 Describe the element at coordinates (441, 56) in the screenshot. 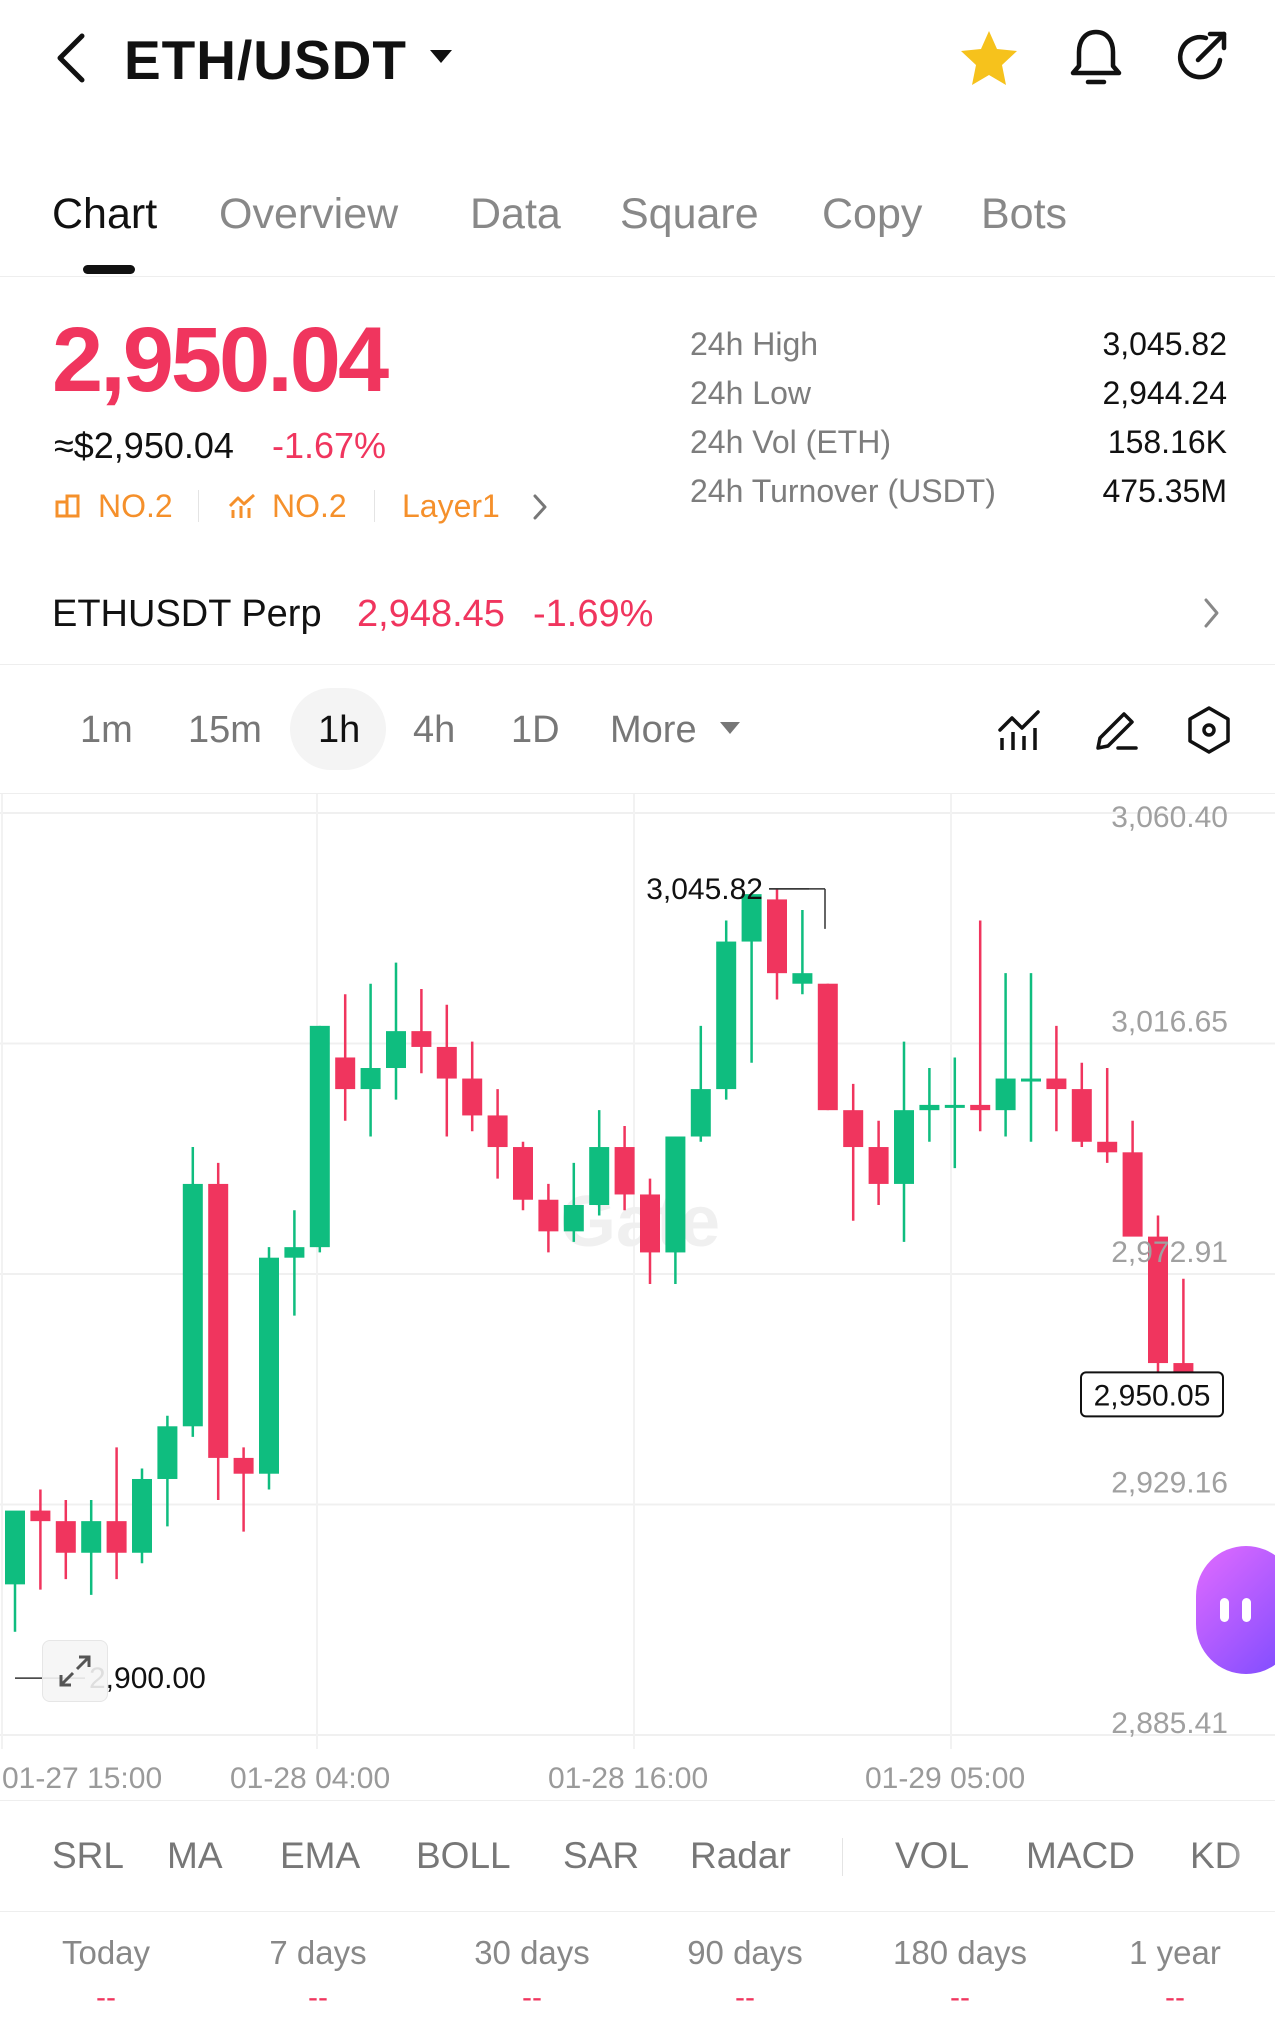

I see `pair-dropdown-caret-icon` at that location.